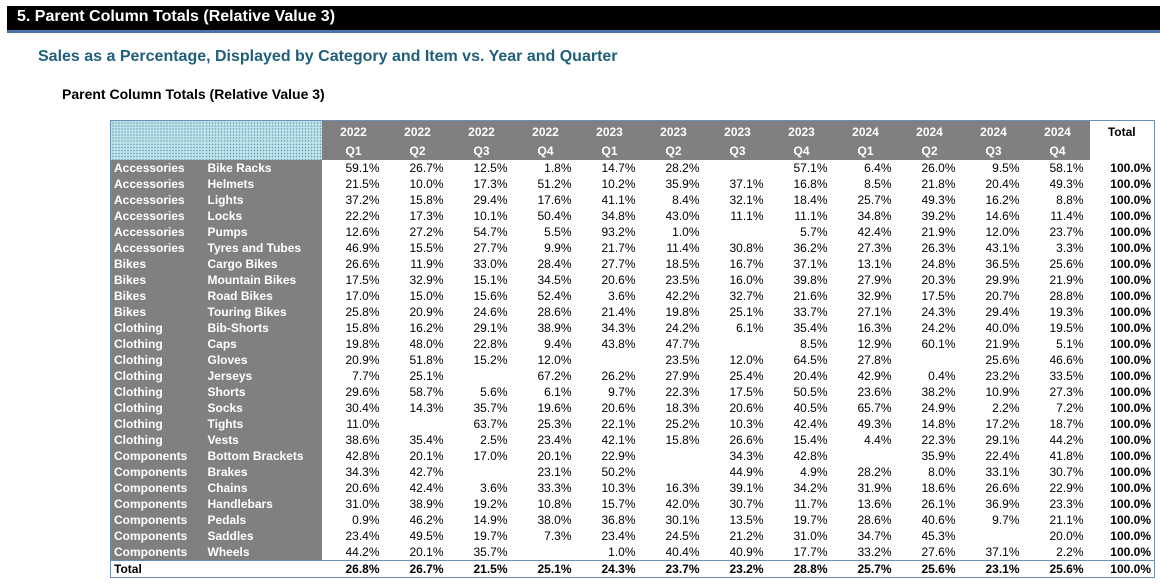 This screenshot has width=1160, height=583. I want to click on value-cell: 26.6%, so click(1002, 488).